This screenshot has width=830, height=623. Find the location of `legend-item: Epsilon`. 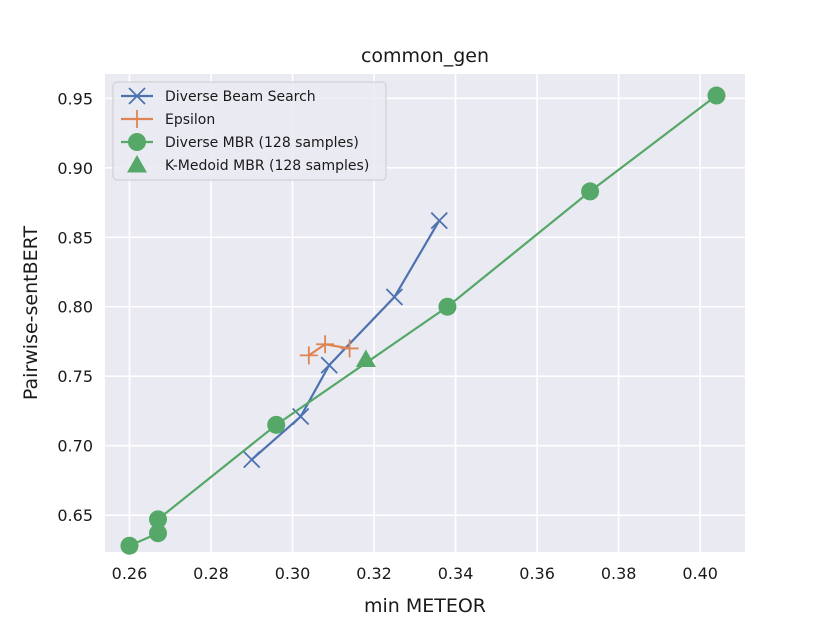

legend-item: Epsilon is located at coordinates (168, 119).